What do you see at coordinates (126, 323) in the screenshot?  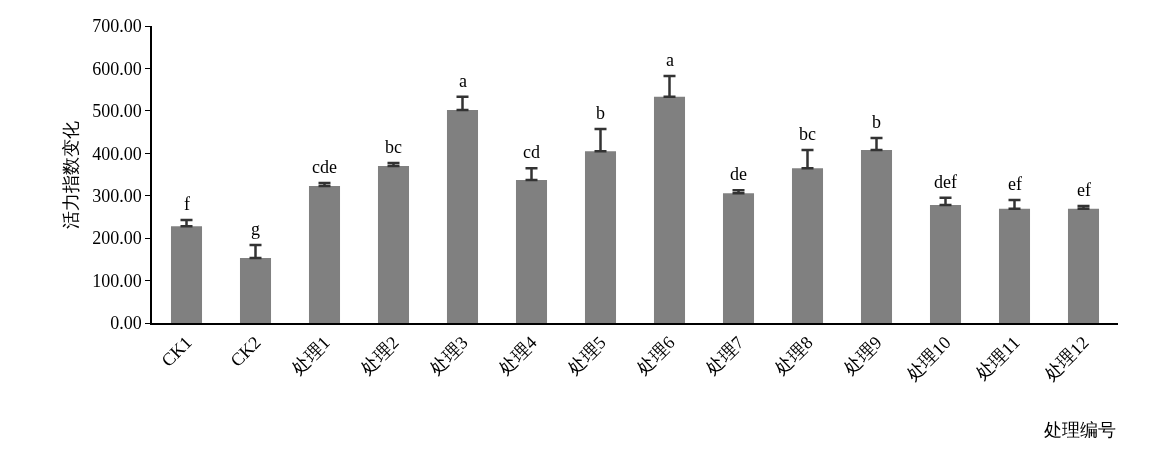 I see `y-tick-label: 0.00` at bounding box center [126, 323].